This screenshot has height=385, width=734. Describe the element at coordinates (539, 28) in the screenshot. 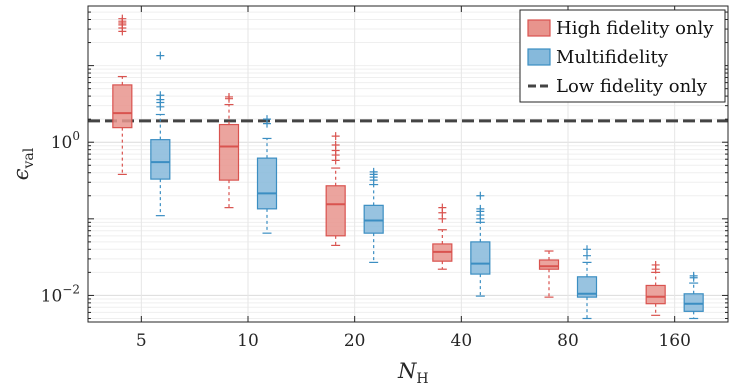

I see `legend-swatch-high-fidelity` at that location.